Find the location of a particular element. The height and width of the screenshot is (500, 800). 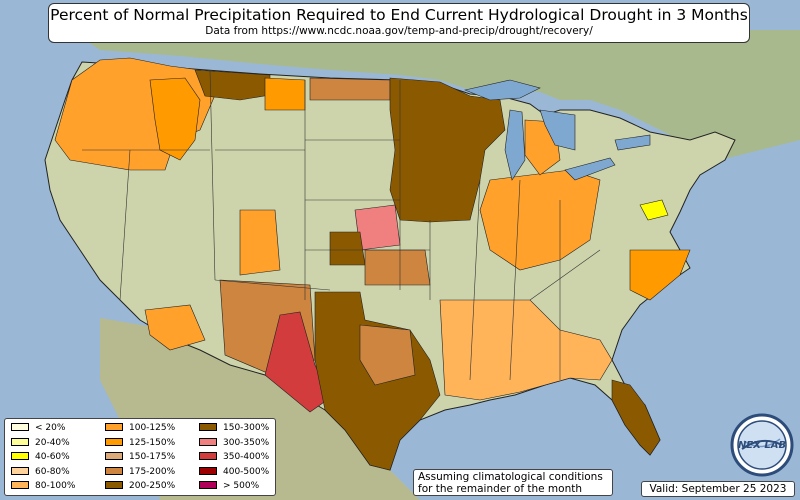

legend-label: 60-80% is located at coordinates (52, 471).